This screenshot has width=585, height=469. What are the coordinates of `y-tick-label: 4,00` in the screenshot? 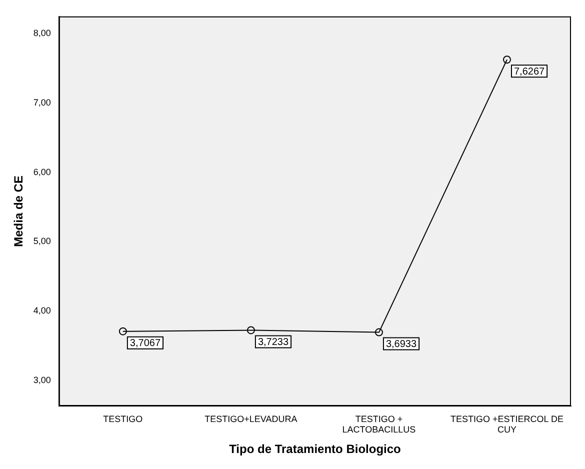 It's located at (42, 311).